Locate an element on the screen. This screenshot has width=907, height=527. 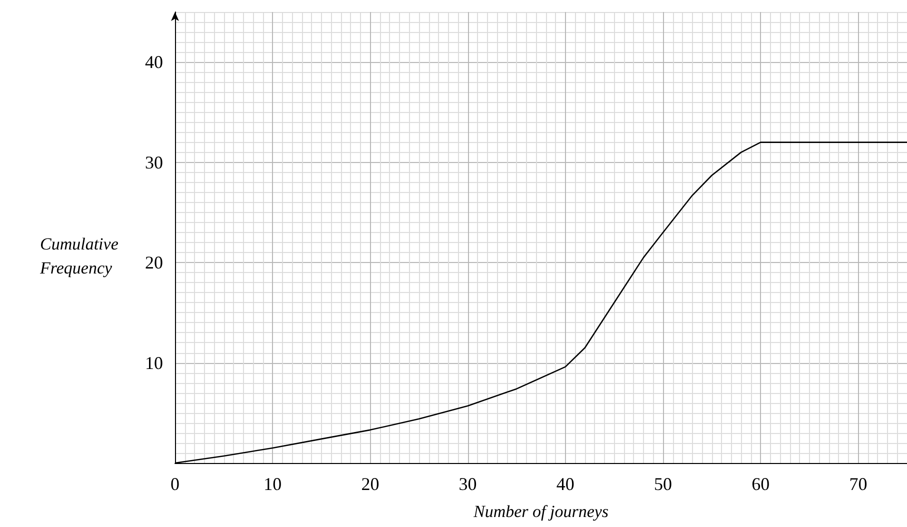
x-tick-label: 30 is located at coordinates (467, 484).